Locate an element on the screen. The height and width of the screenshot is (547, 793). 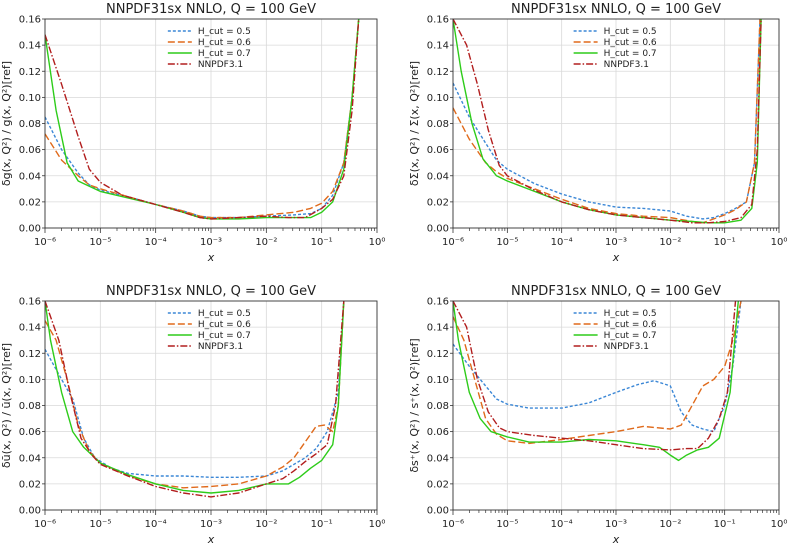
y-axis-label: δū(x, Q²) / ū(x, Q²)[ref] is located at coordinates (6, 405).